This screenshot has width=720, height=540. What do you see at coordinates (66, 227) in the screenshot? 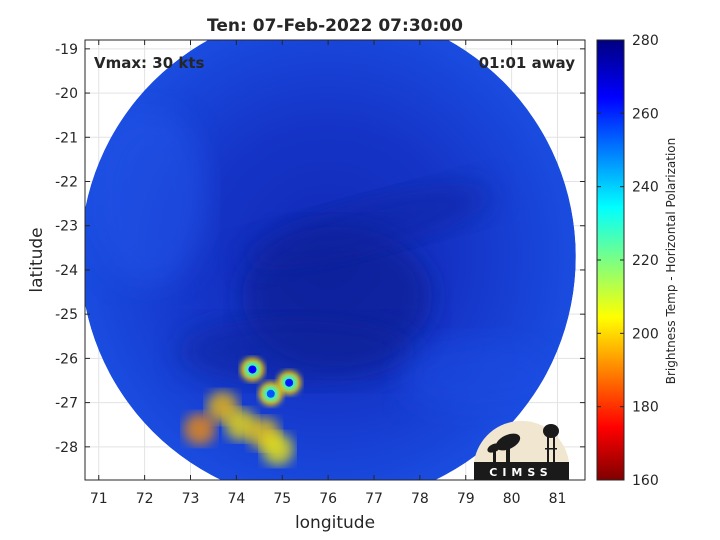
I see `y-tick-label: -23` at bounding box center [66, 227].